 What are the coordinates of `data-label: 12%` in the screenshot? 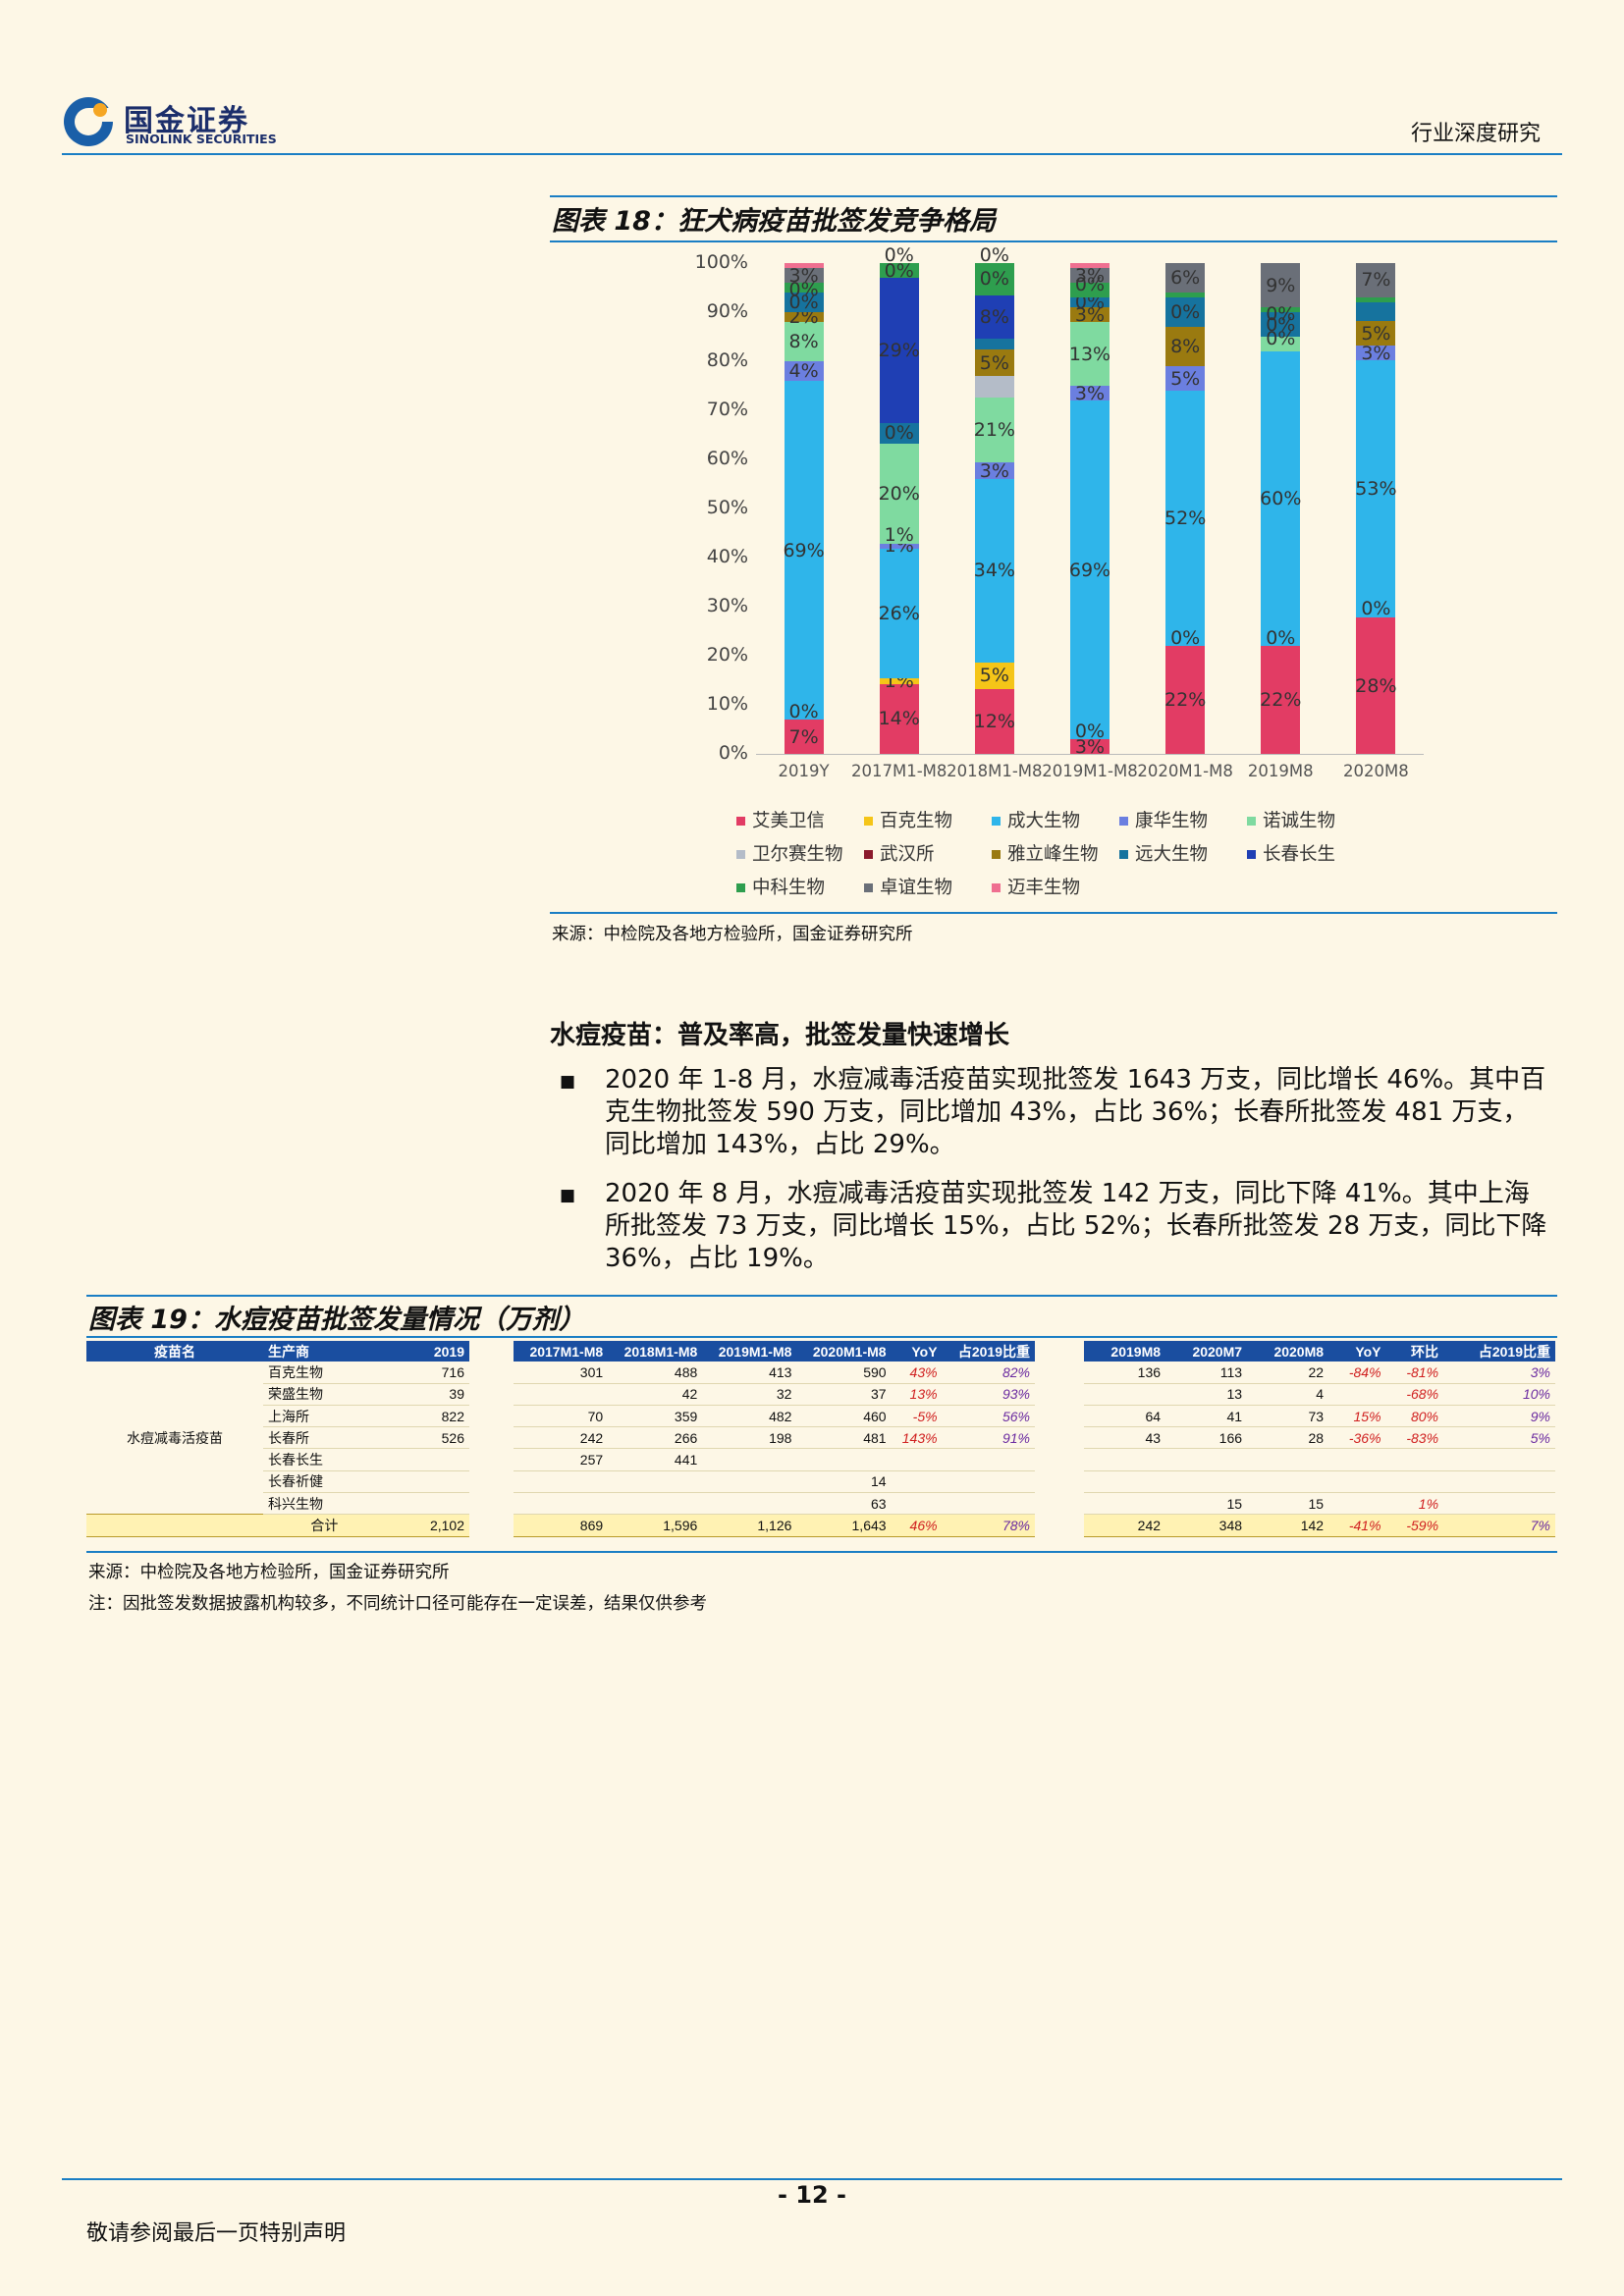 It's located at (994, 722).